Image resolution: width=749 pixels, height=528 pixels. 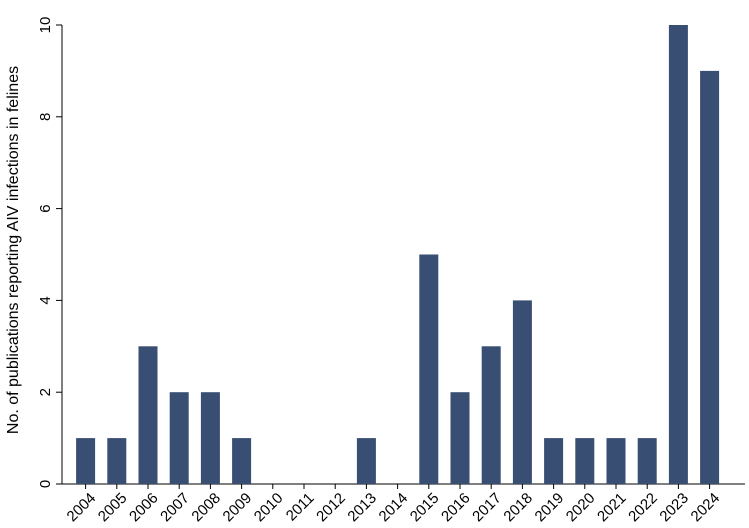 I want to click on x-tick-label: 2015, so click(x=425, y=508).